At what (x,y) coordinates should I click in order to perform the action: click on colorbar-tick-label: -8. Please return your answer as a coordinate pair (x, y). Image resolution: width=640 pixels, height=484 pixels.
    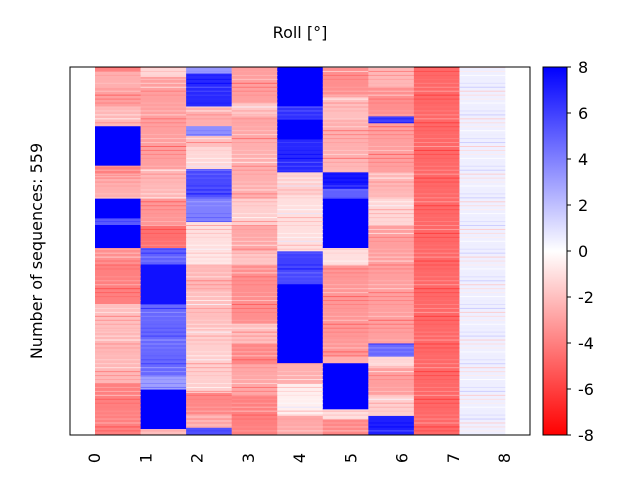
    Looking at the image, I should click on (586, 435).